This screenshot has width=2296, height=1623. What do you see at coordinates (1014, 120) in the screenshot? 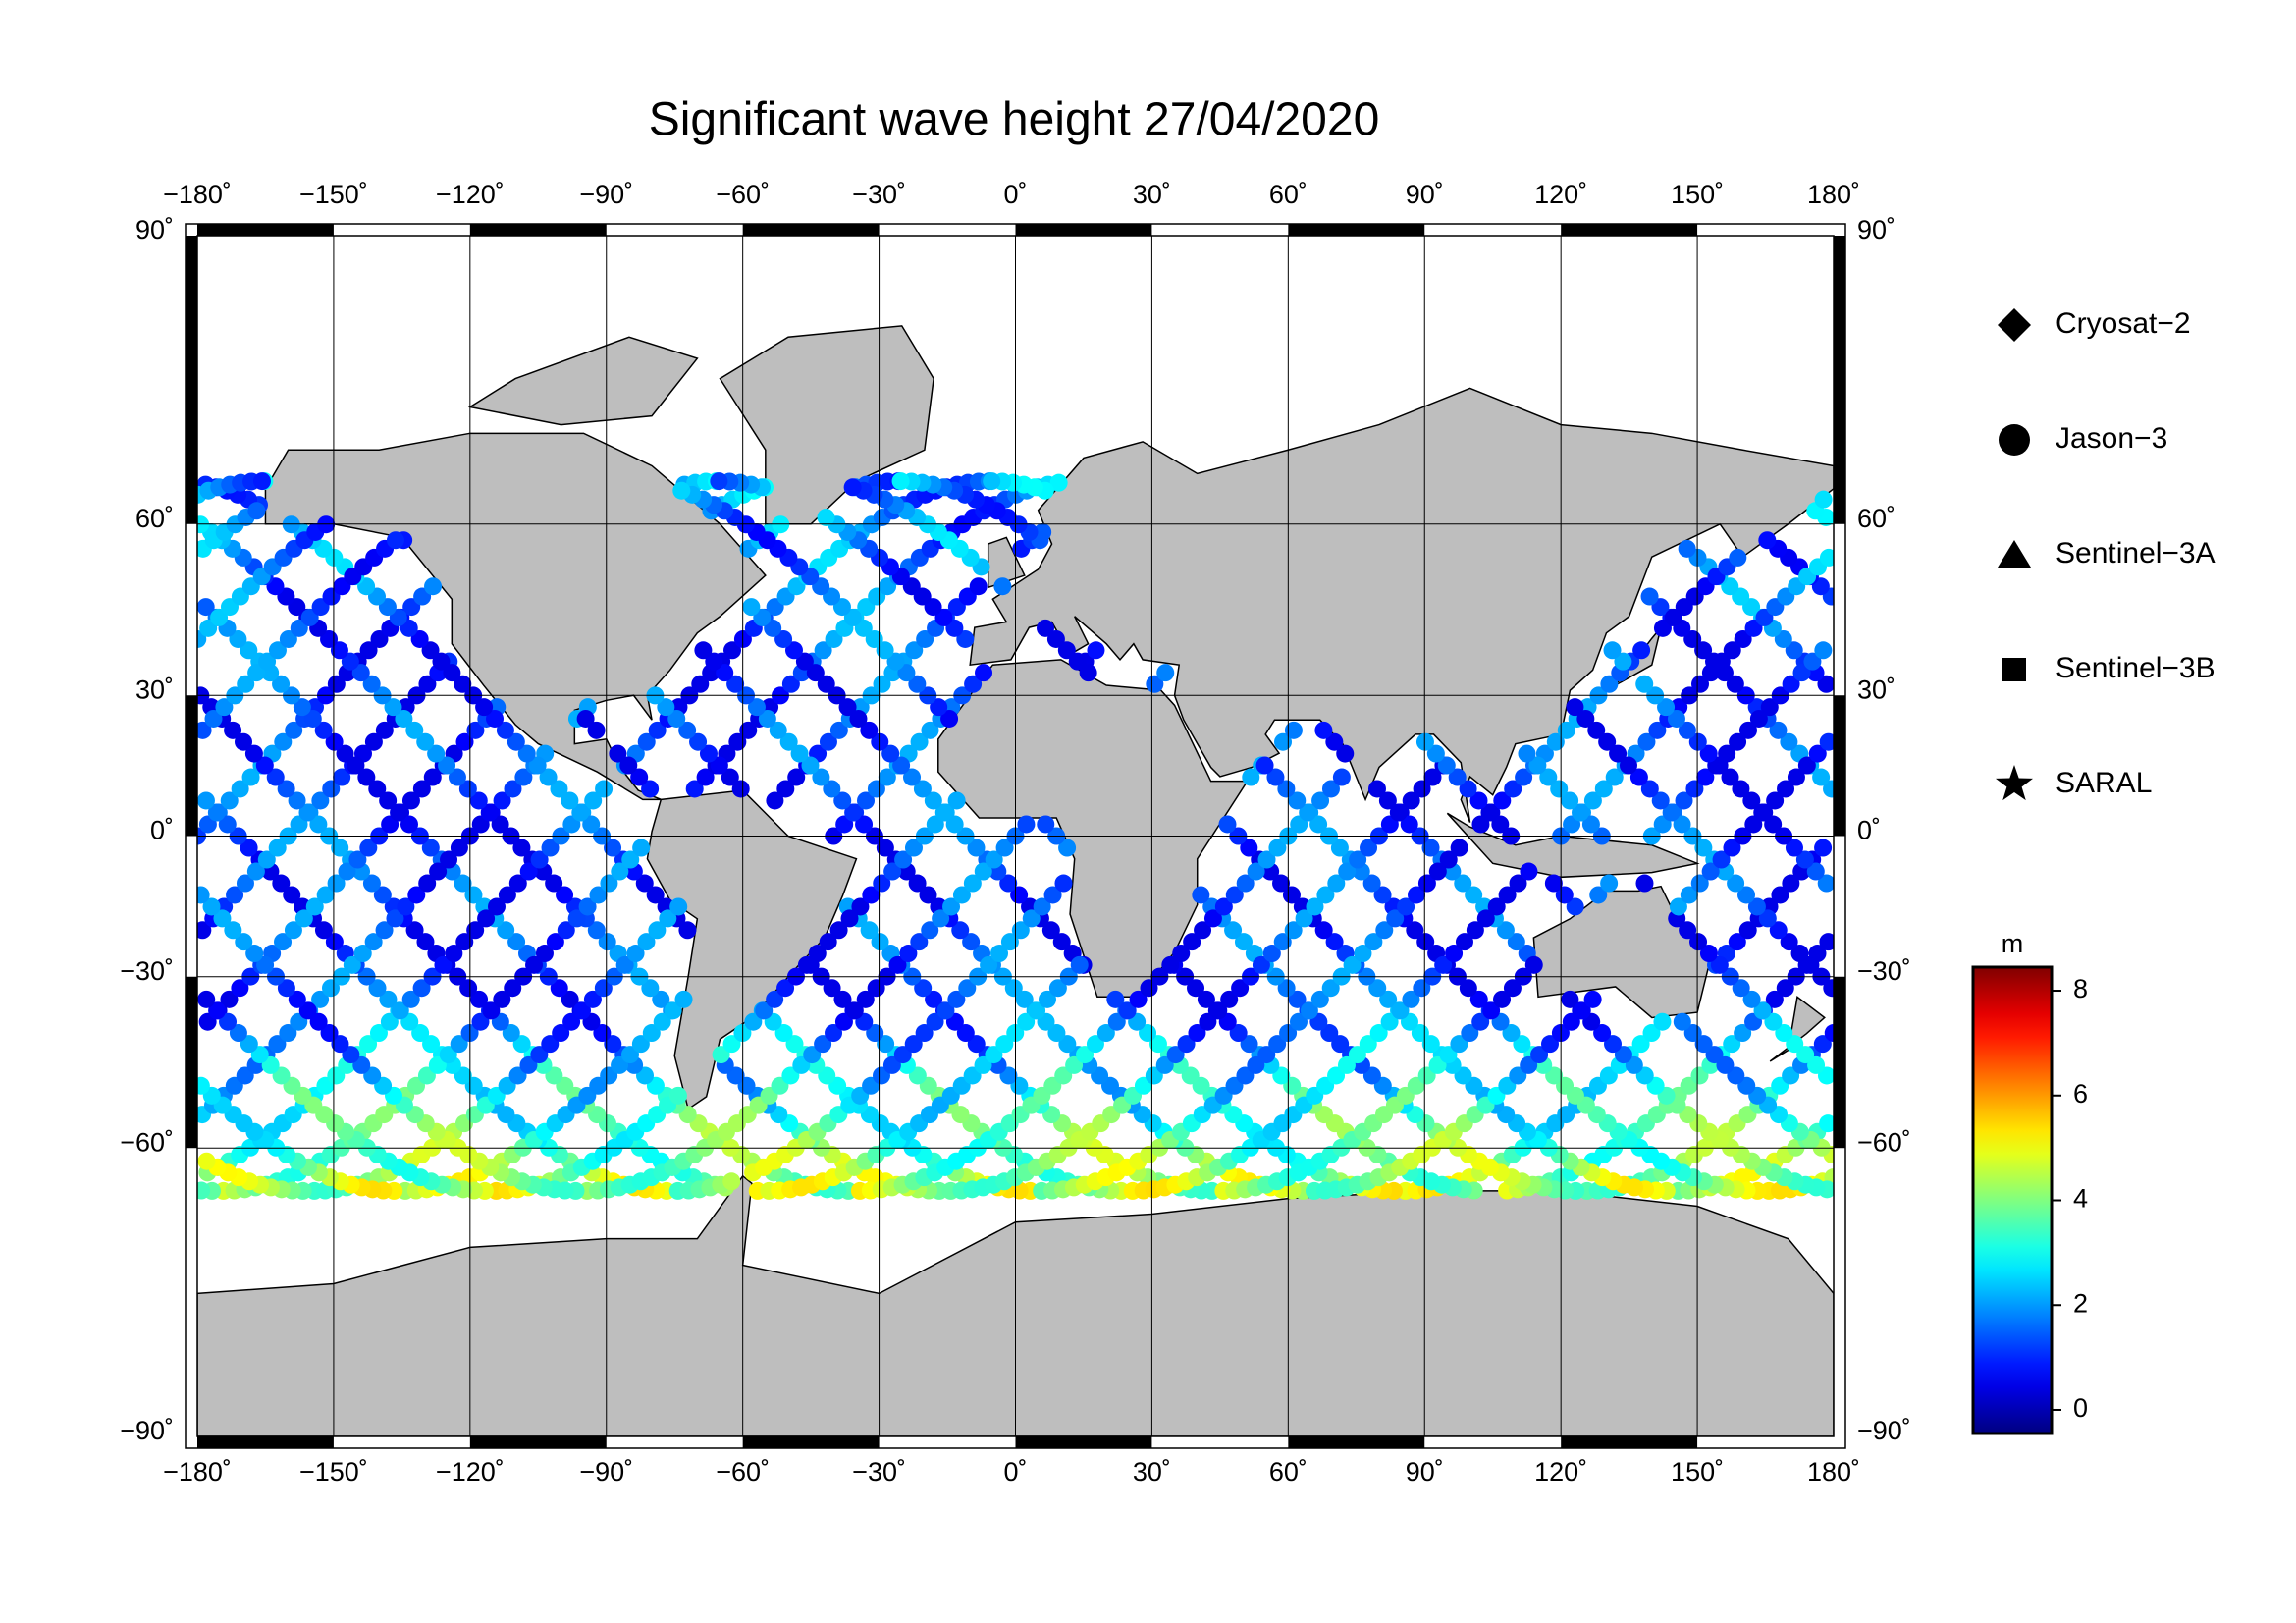
I see `map-title: Significant wave height 27/04/2020` at bounding box center [1014, 120].